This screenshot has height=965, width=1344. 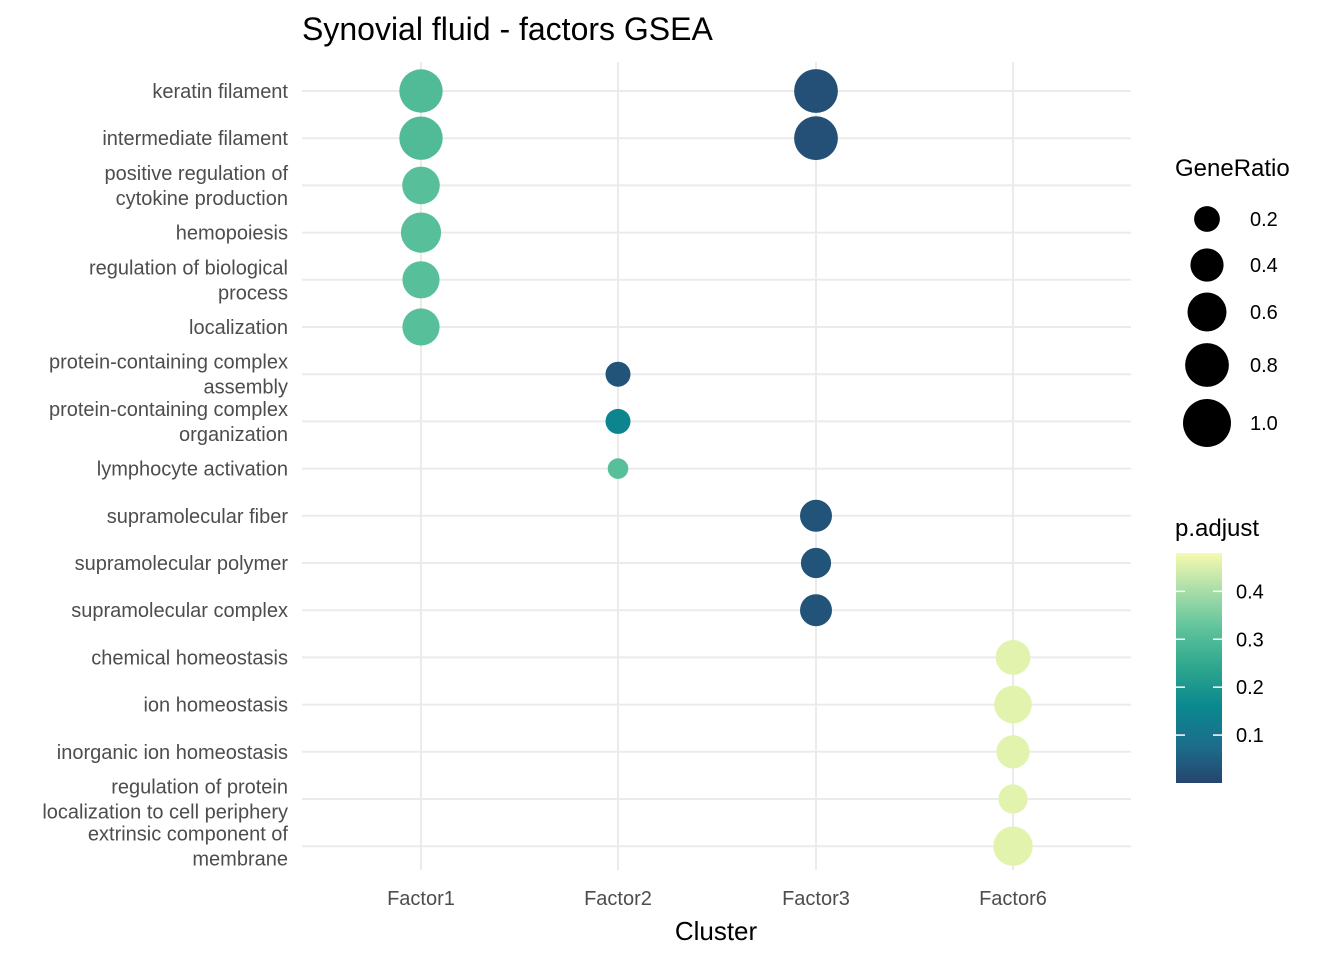 I want to click on y-tick-label: supramolecular polymer, so click(x=182, y=564).